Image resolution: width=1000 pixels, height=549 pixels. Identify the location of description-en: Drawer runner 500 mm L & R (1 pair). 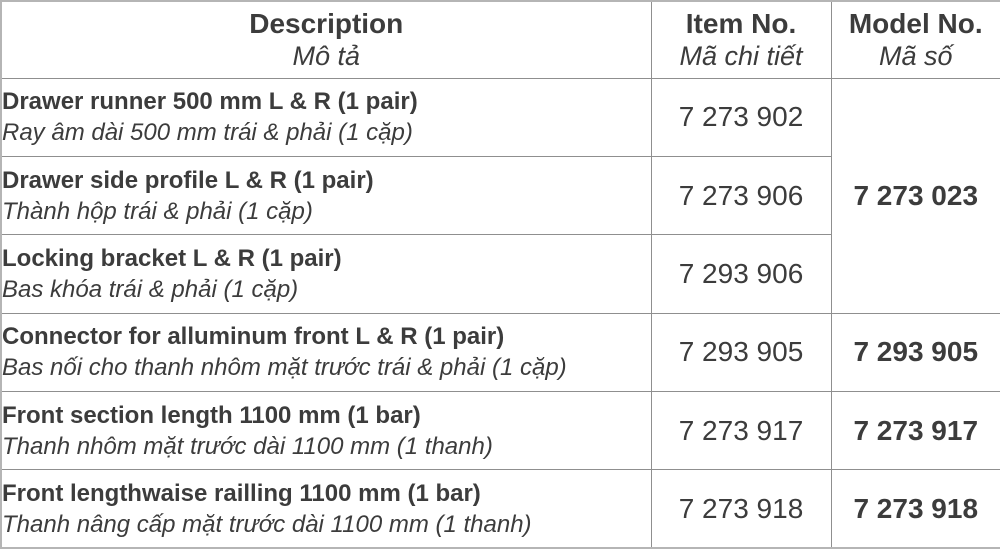
(210, 102).